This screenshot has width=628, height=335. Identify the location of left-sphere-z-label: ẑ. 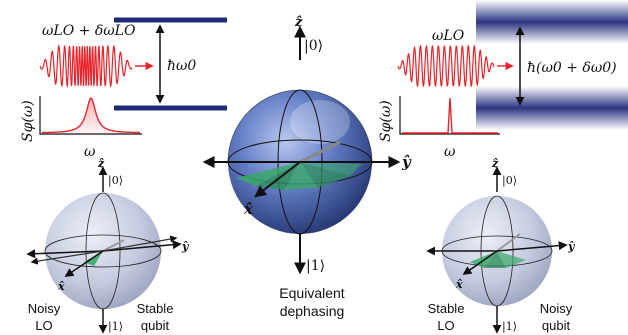
(101, 163).